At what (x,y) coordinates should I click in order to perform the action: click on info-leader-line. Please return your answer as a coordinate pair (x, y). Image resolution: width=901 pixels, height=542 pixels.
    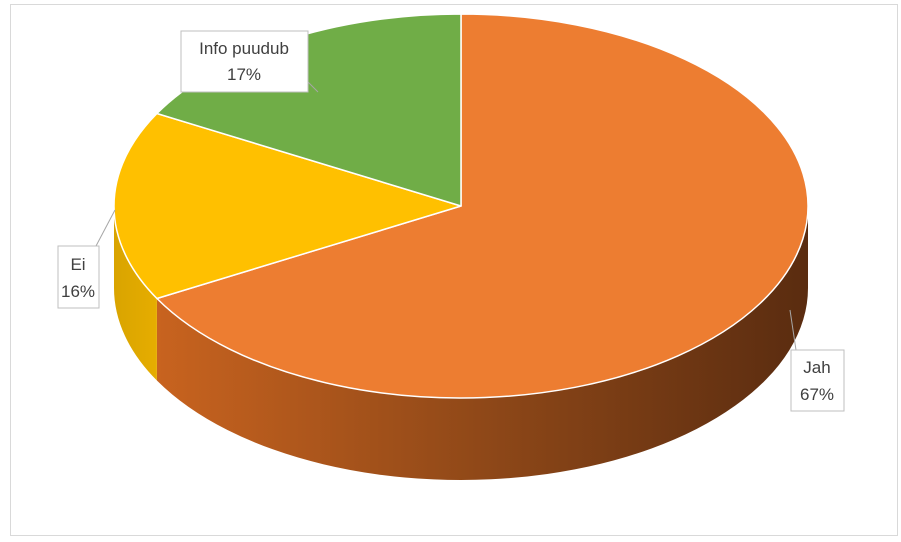
    Looking at the image, I should click on (313, 87).